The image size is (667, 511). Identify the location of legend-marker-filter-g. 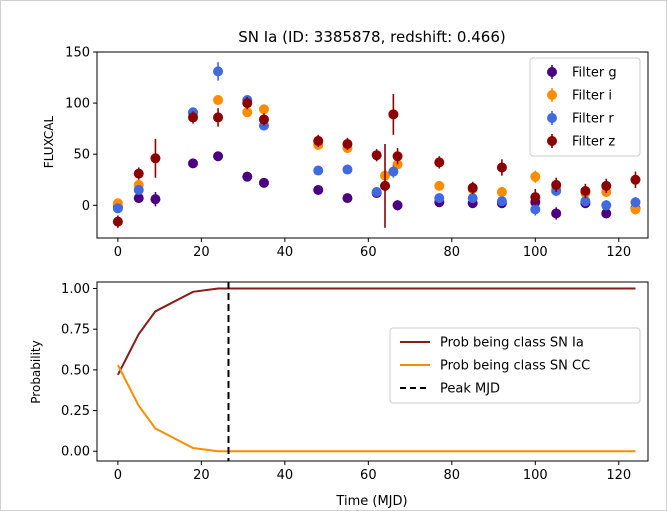
(552, 72).